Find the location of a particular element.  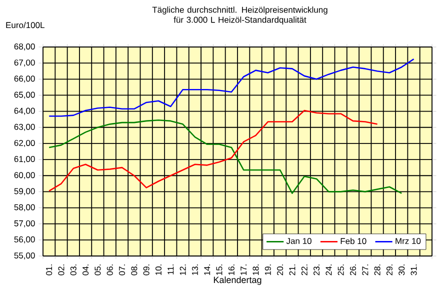

x-tick-label: 25. is located at coordinates (341, 270).